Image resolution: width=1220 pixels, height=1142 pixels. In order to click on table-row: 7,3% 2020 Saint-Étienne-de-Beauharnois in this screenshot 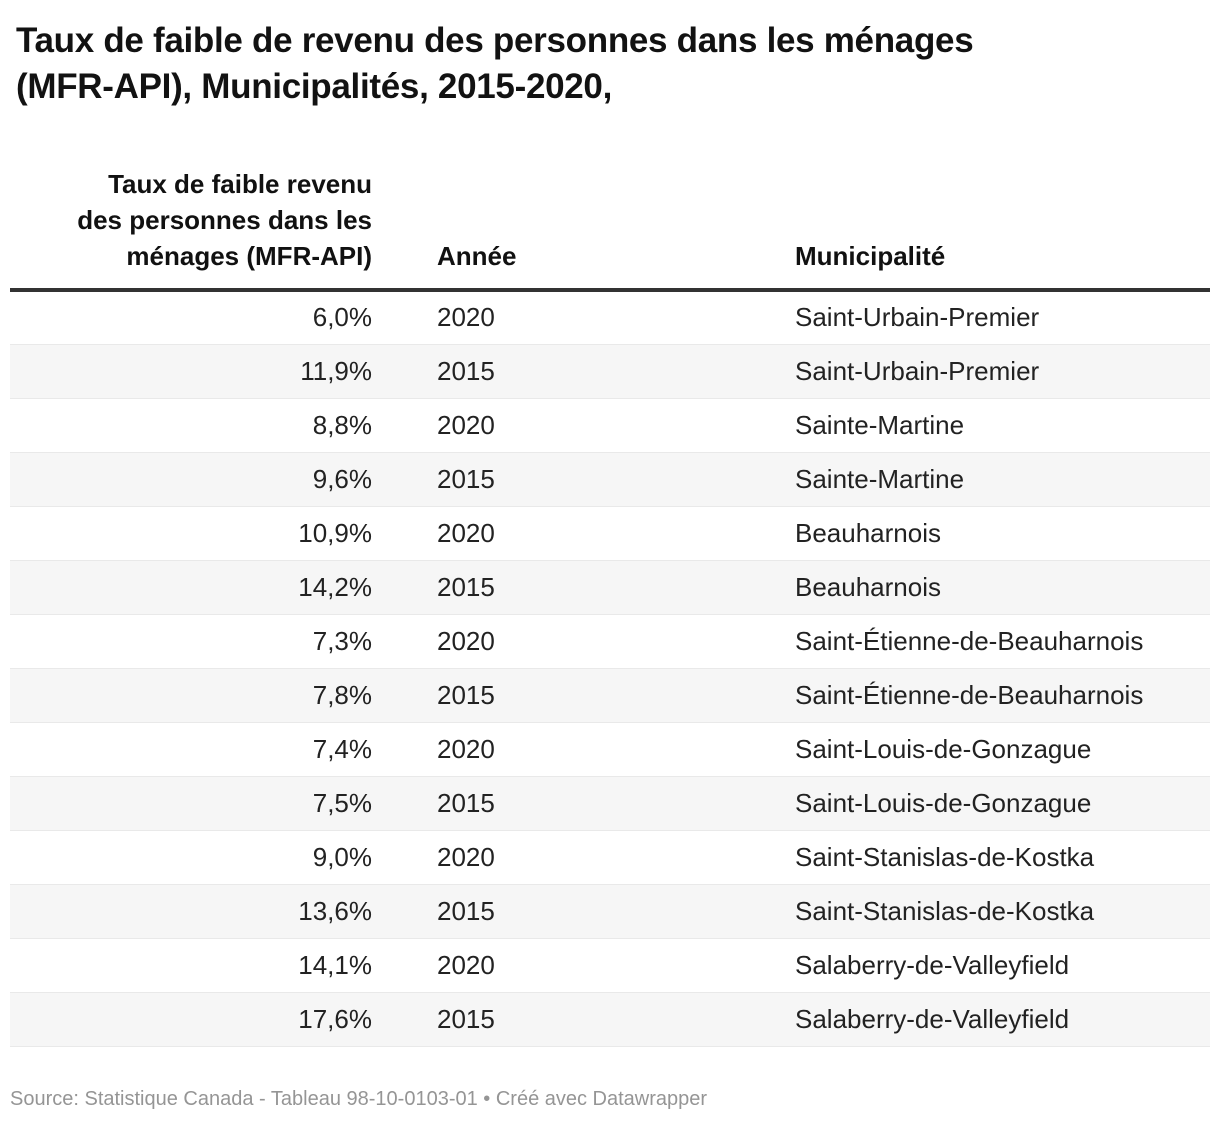, I will do `click(610, 641)`.